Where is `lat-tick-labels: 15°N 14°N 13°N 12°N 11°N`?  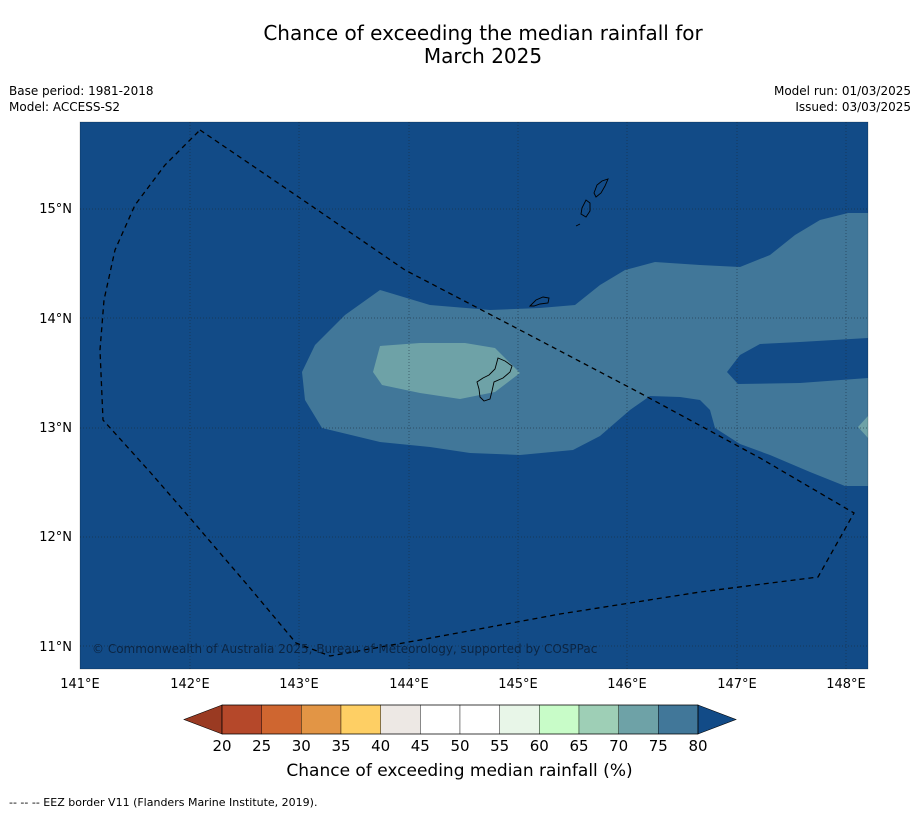
lat-tick-labels: 15°N 14°N 13°N 12°N 11°N is located at coordinates (55, 428).